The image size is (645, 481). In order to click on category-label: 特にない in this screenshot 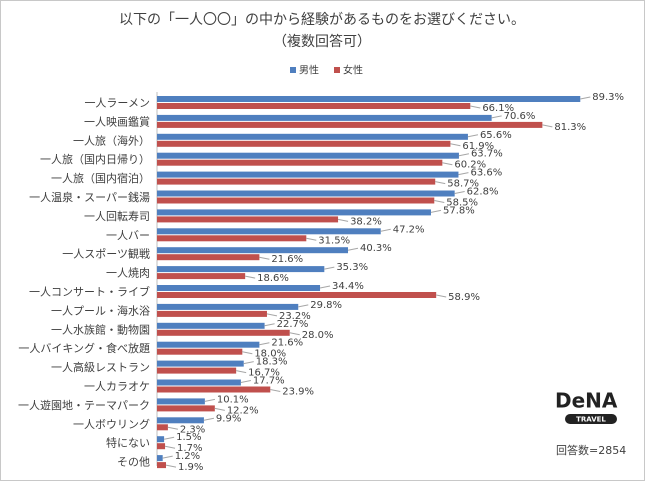, I will do `click(128, 443)`.